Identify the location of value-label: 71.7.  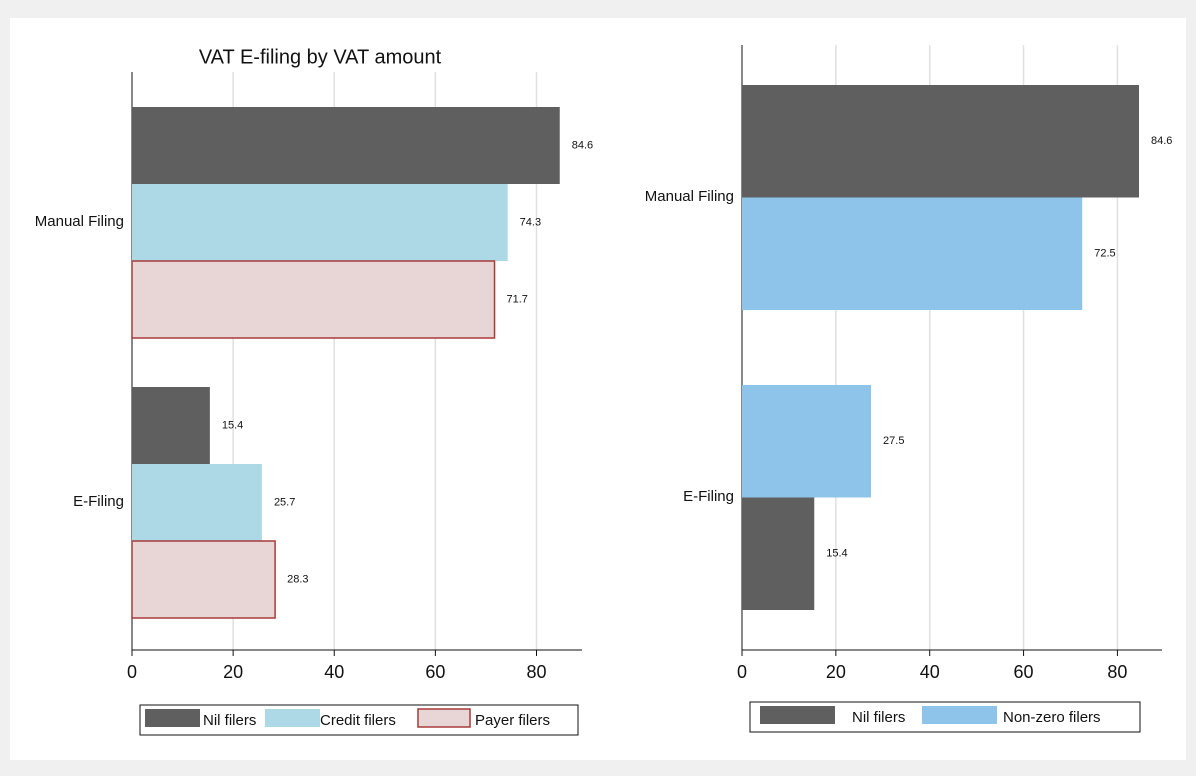
(517, 299).